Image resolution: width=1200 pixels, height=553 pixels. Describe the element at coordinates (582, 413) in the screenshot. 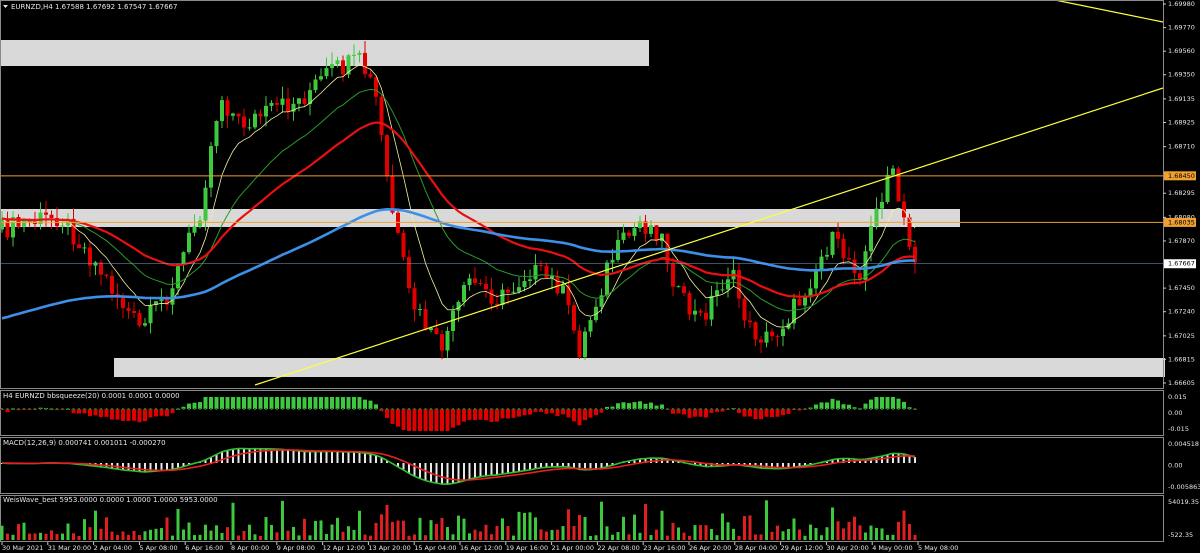

I see `panel-border` at that location.